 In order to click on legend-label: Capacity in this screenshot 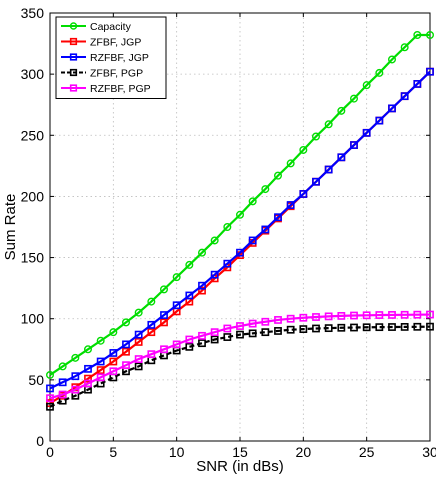, I will do `click(111, 27)`.